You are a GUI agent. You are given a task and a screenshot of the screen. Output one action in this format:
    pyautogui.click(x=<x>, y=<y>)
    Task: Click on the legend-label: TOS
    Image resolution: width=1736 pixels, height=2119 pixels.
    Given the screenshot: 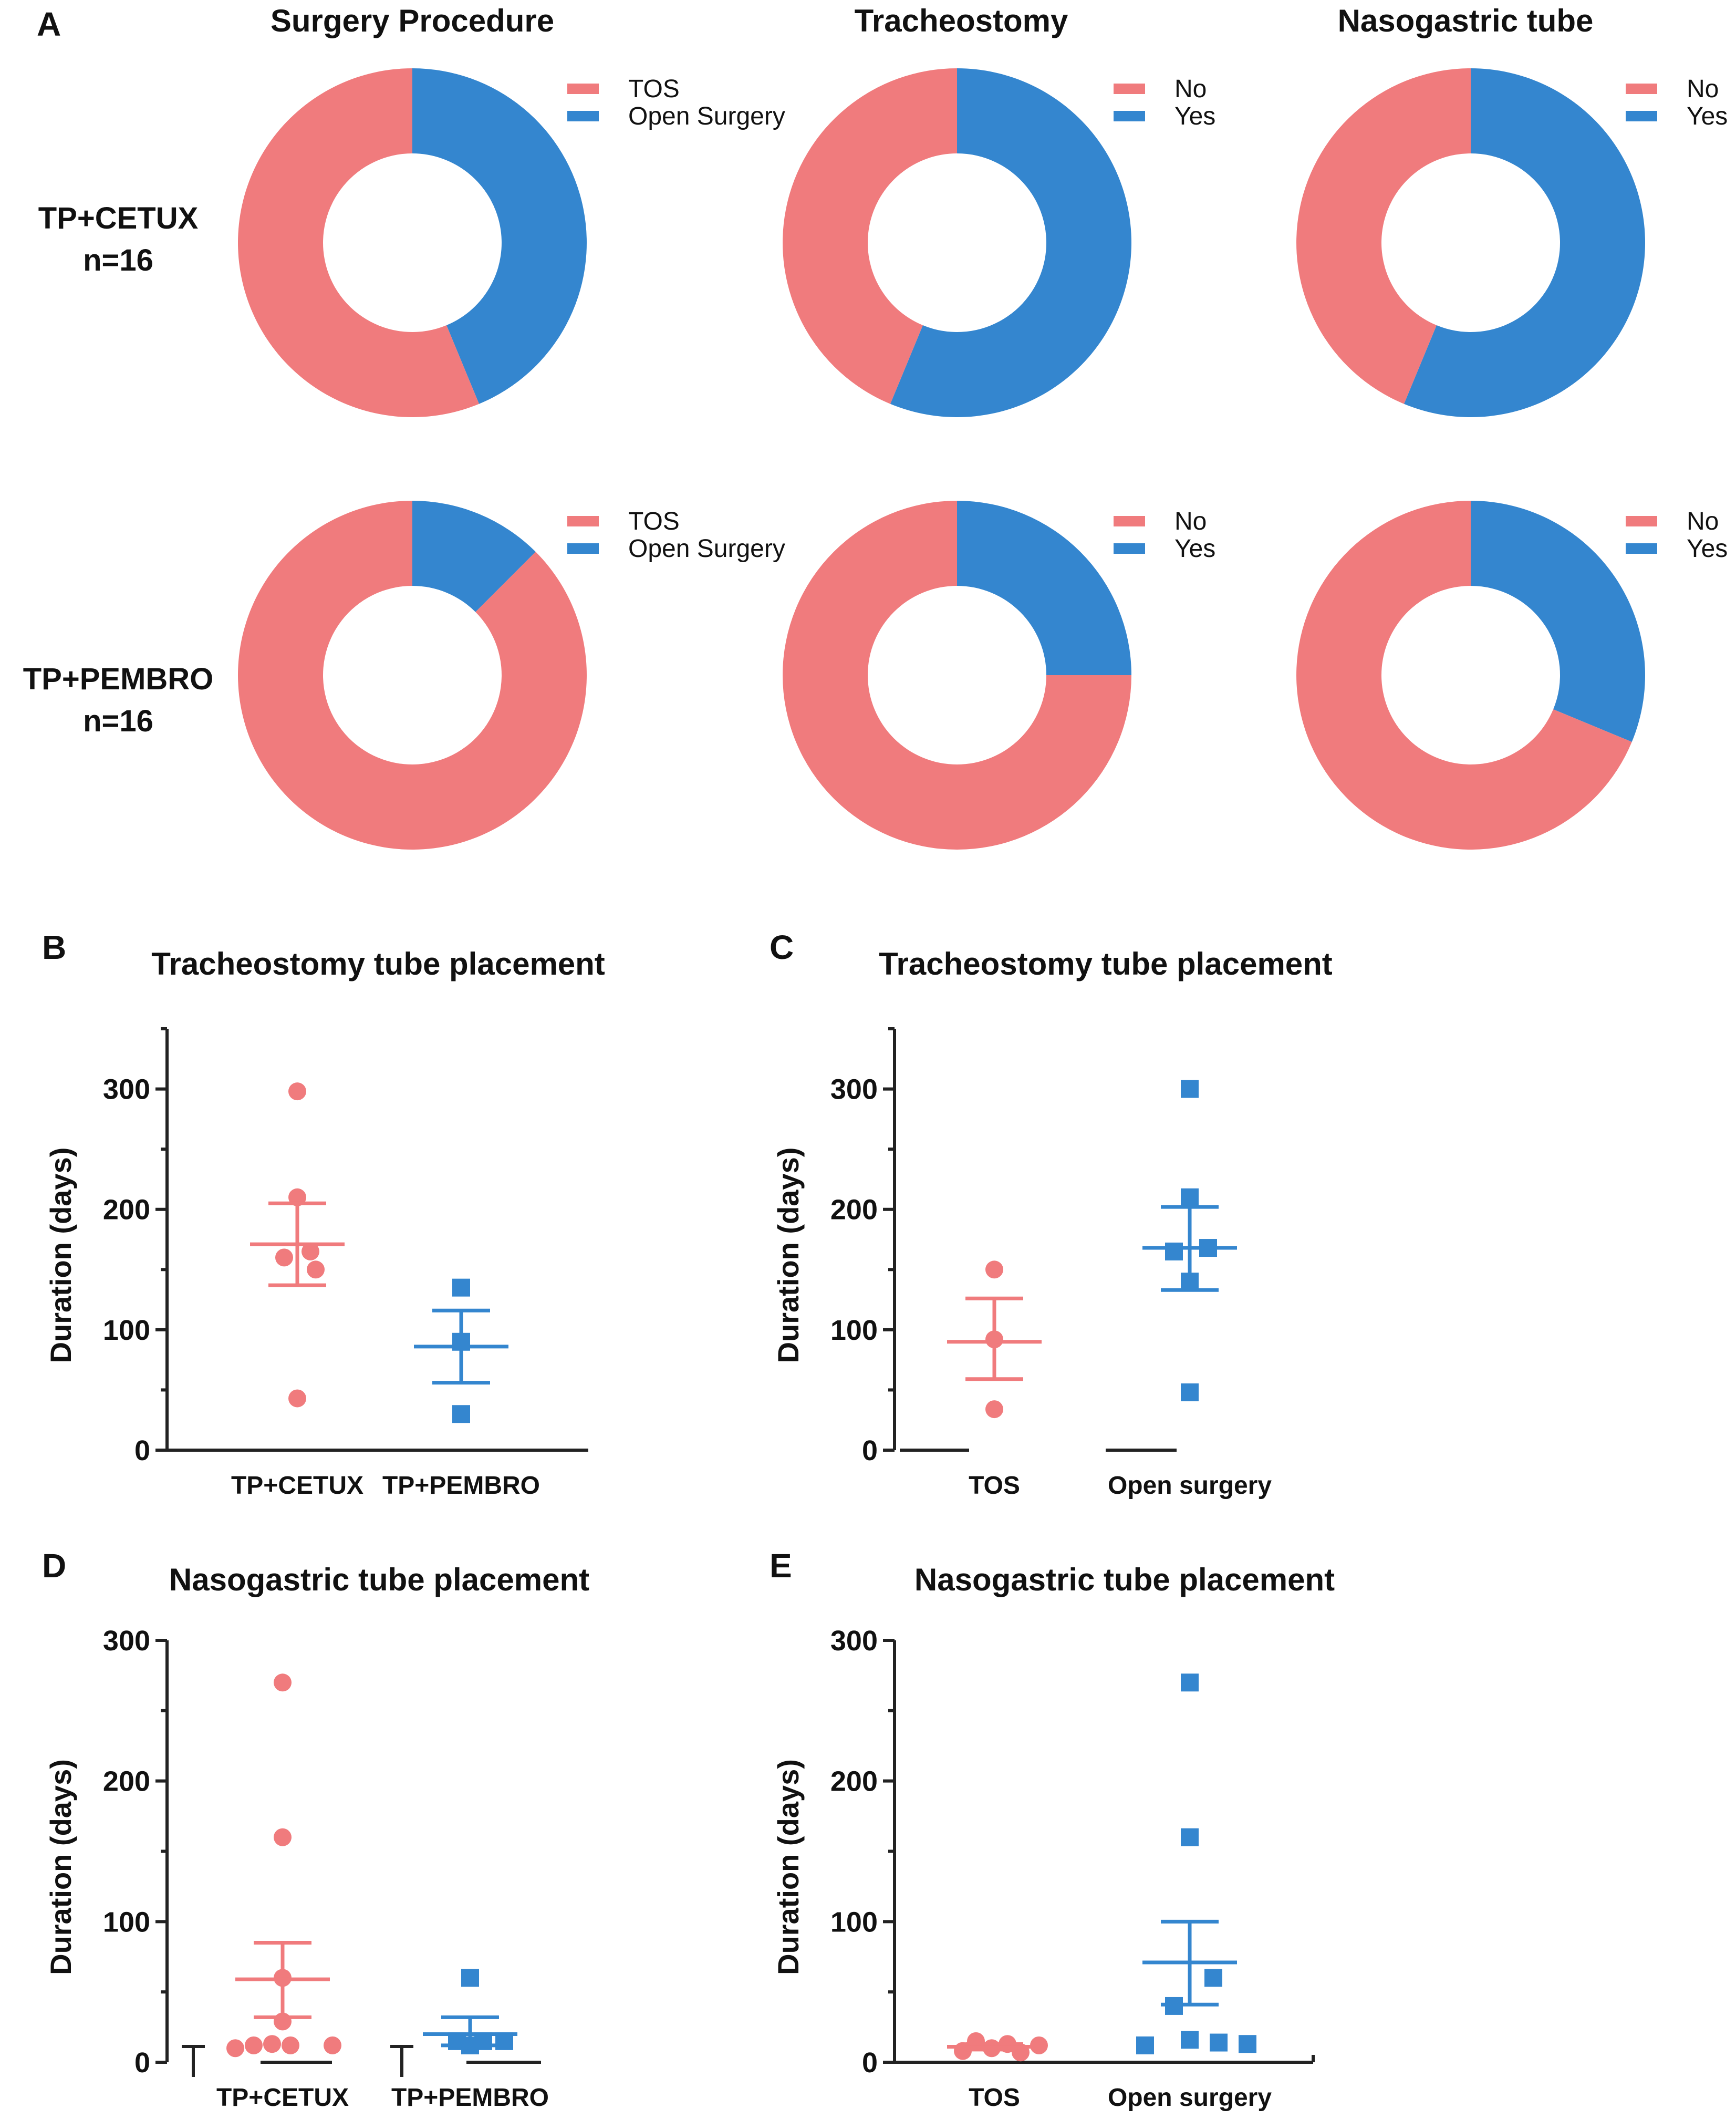 What is the action you would take?
    pyautogui.click(x=654, y=521)
    